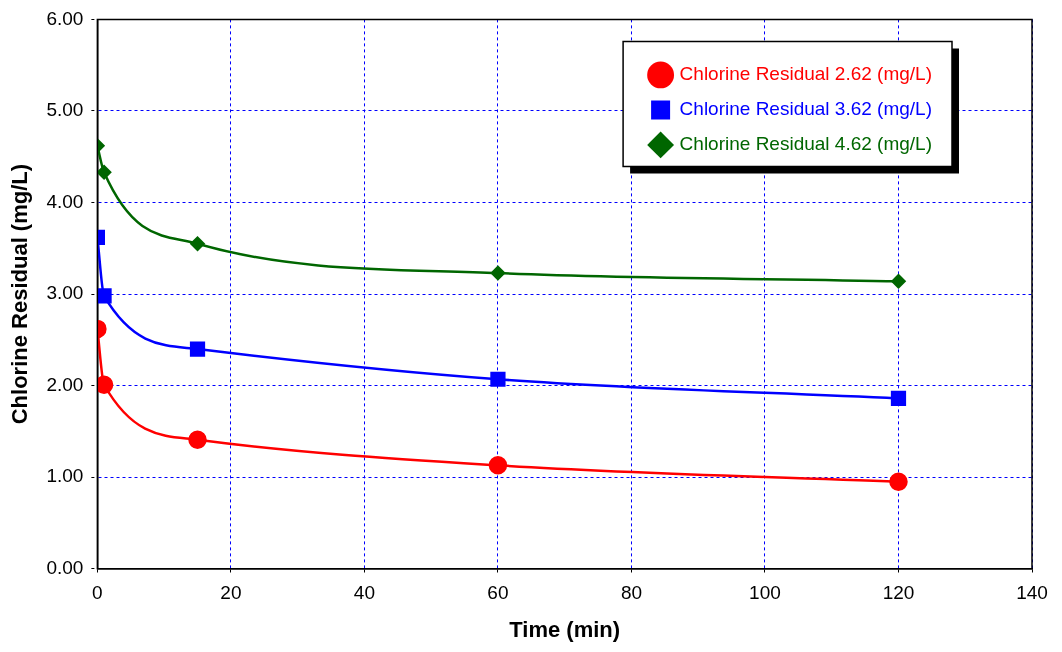  What do you see at coordinates (65, 201) in the screenshot?
I see `y-tick-label: 4.00` at bounding box center [65, 201].